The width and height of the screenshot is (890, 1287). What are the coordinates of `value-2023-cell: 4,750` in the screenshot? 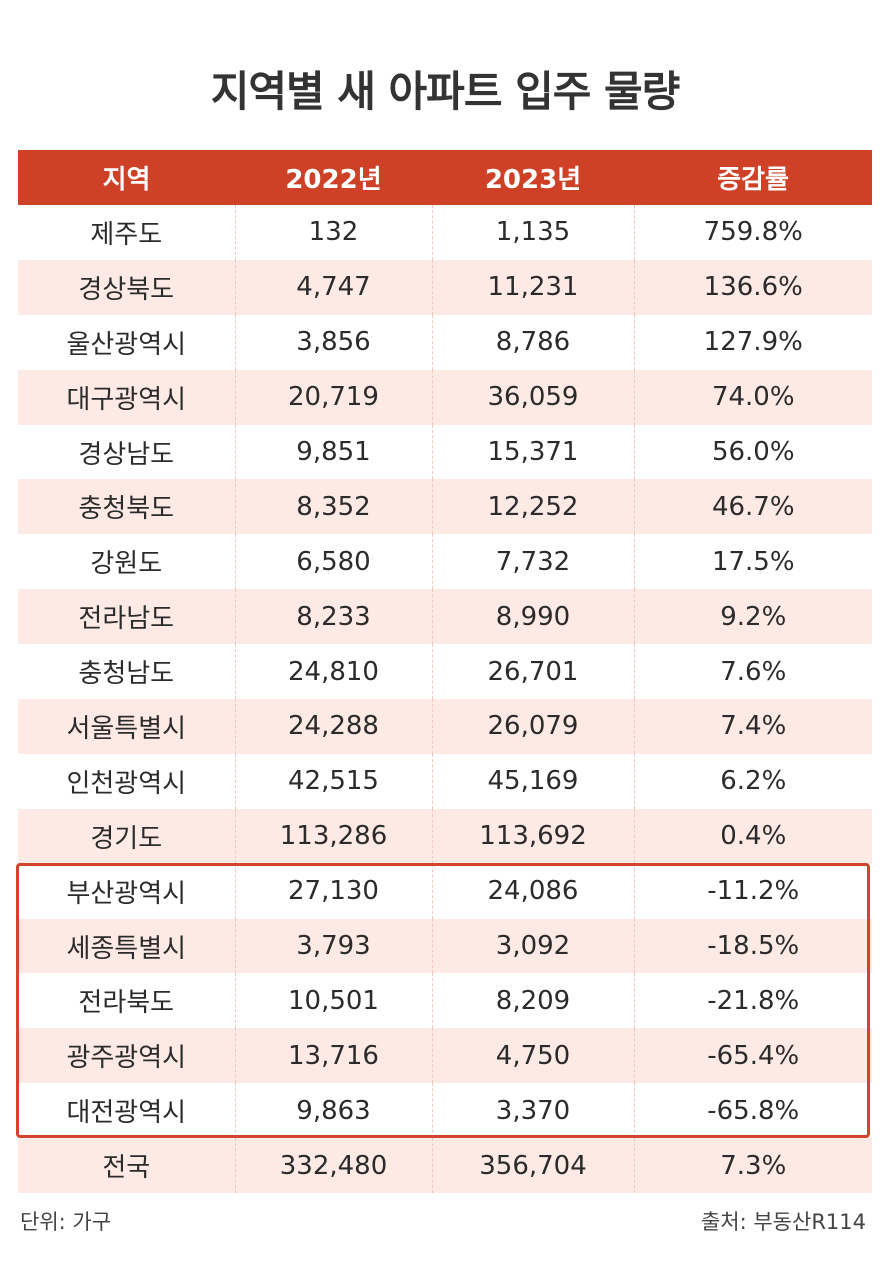 It's located at (533, 1056).